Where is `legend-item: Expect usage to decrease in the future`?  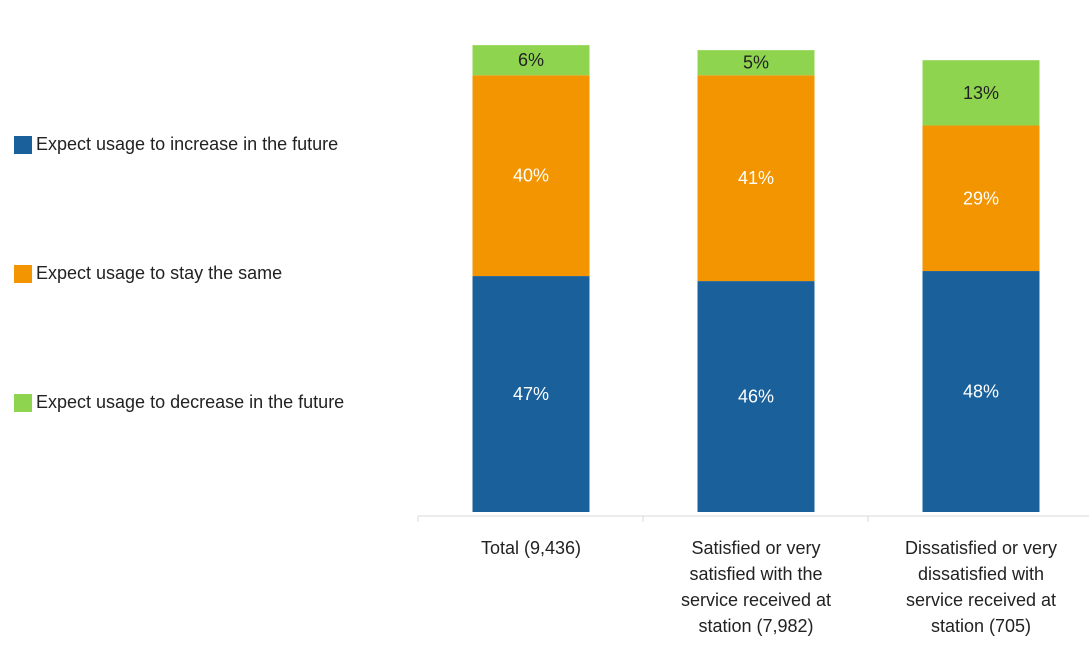
legend-item: Expect usage to decrease in the future is located at coordinates (179, 402).